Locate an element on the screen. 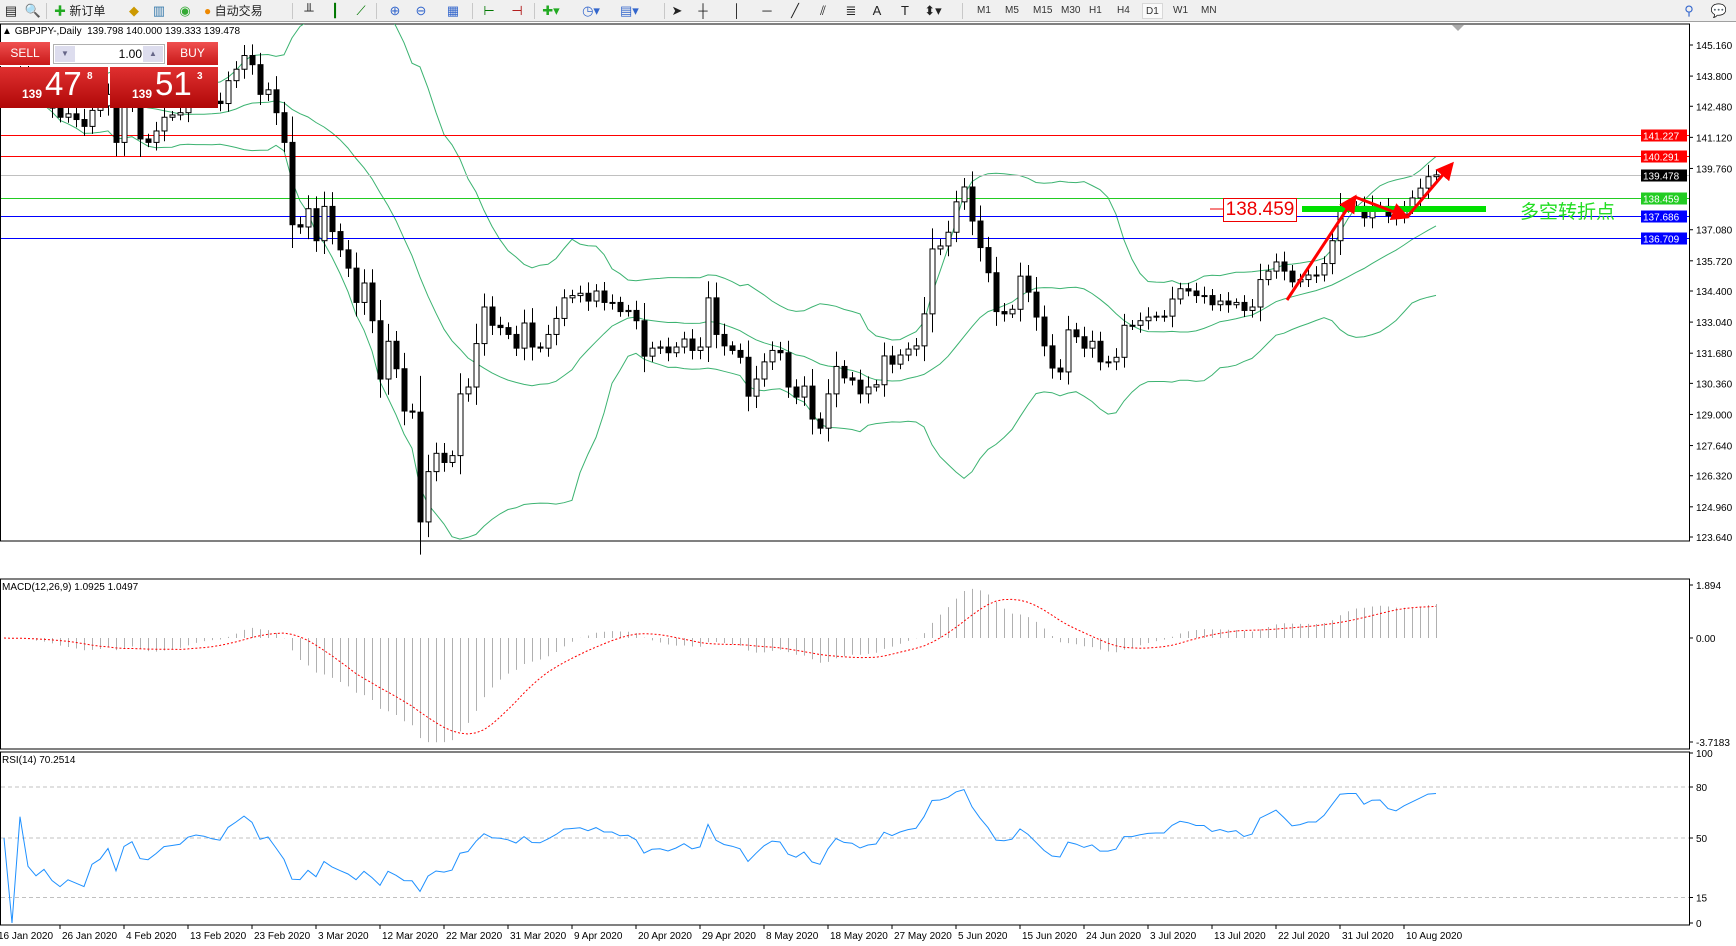  timeframe-h1: H1 is located at coordinates (1095, 10).